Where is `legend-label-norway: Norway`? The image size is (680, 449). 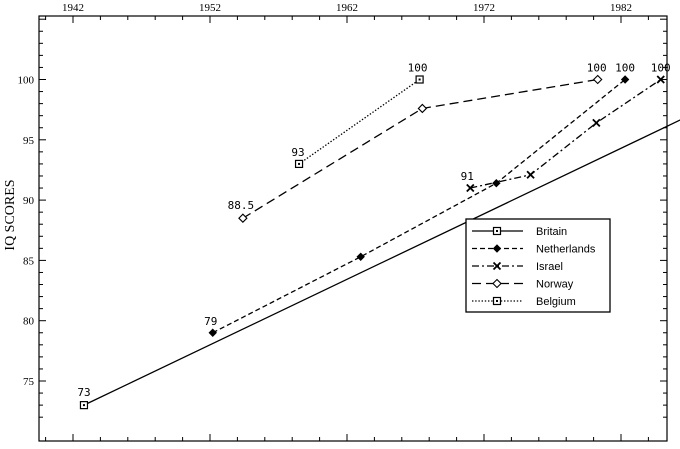
legend-label-norway: Norway is located at coordinates (555, 285).